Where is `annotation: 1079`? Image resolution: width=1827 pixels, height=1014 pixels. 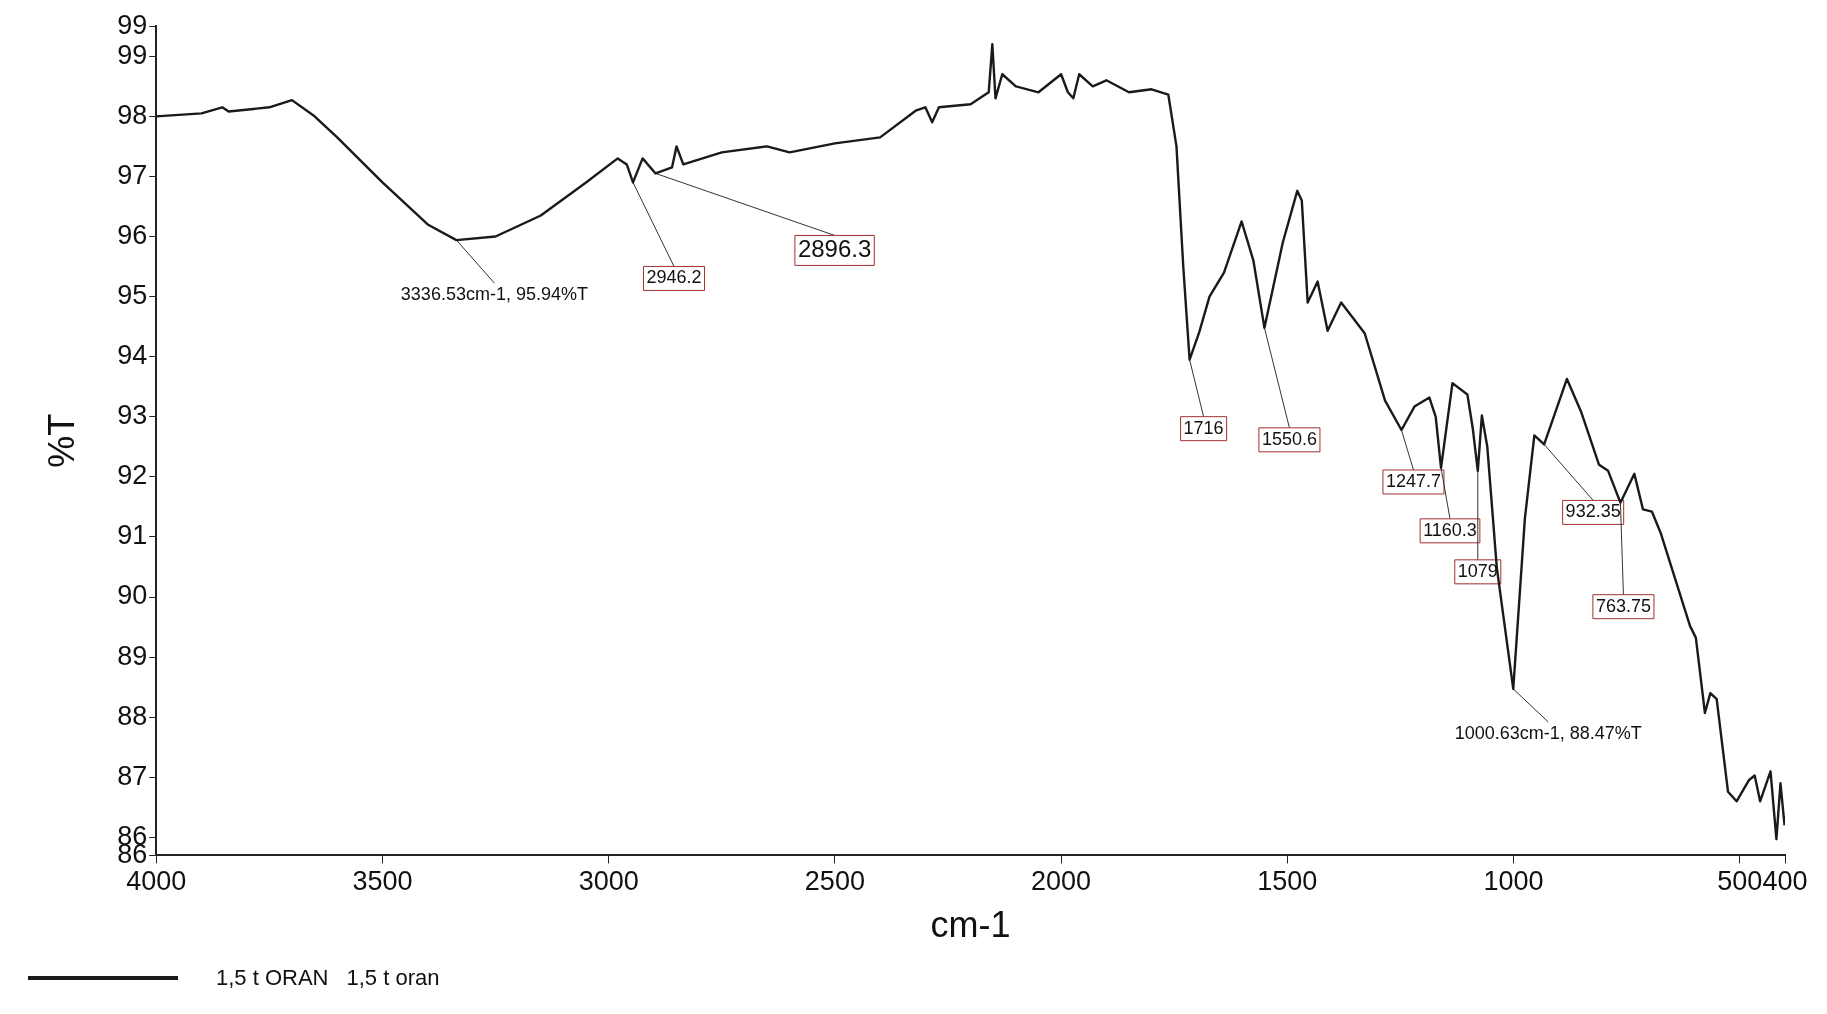 annotation: 1079 is located at coordinates (1477, 570).